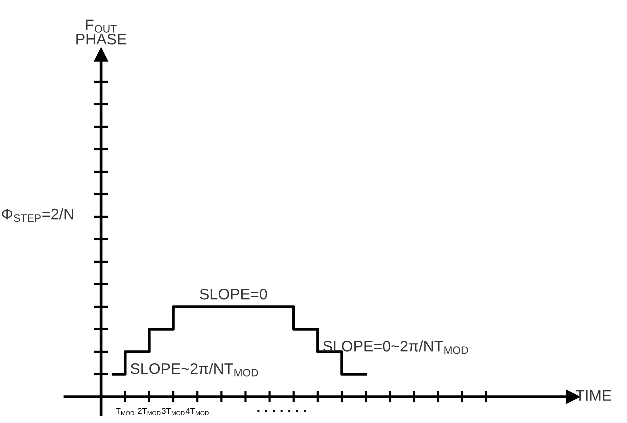 The width and height of the screenshot is (627, 423). Describe the element at coordinates (101, 32) in the screenshot. I see `text: F$_{OUT}$ PHASE` at that location.